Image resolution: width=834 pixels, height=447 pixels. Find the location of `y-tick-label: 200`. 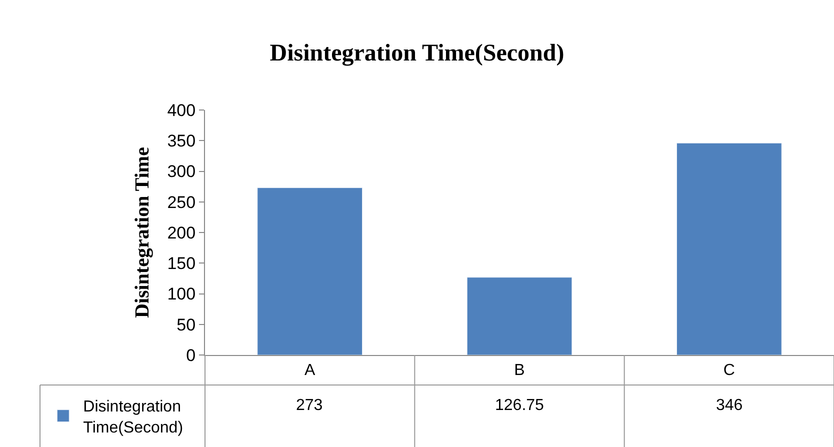

y-tick-label: 200 is located at coordinates (181, 232).